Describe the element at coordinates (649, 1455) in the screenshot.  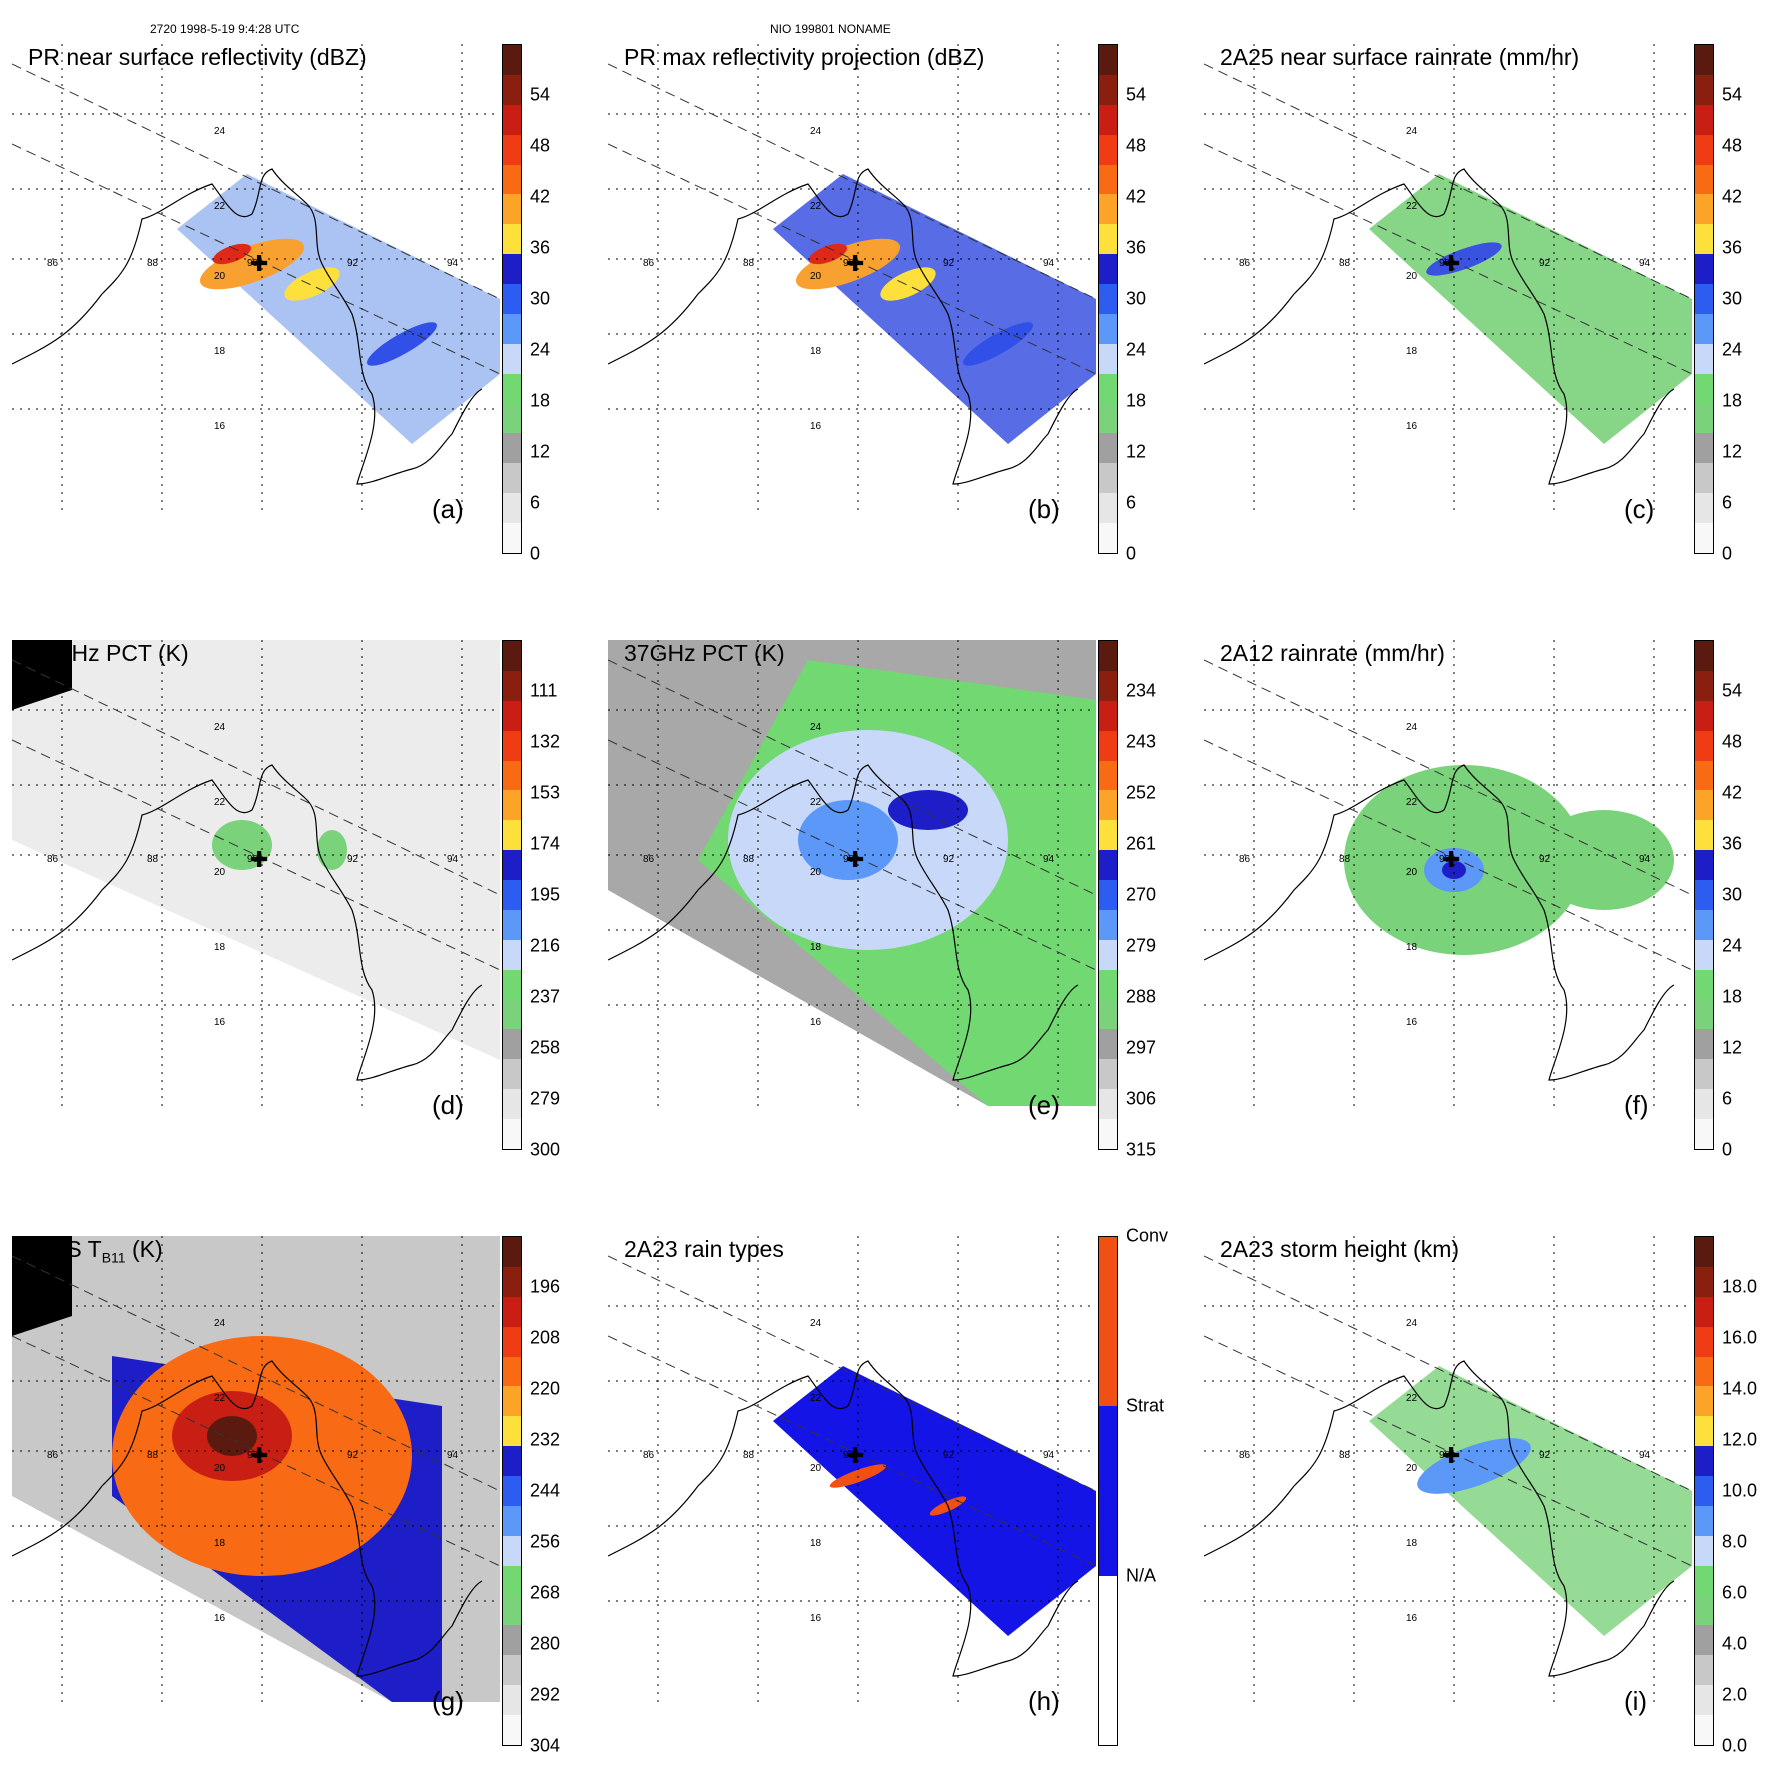
I see `lon-label: 86` at that location.